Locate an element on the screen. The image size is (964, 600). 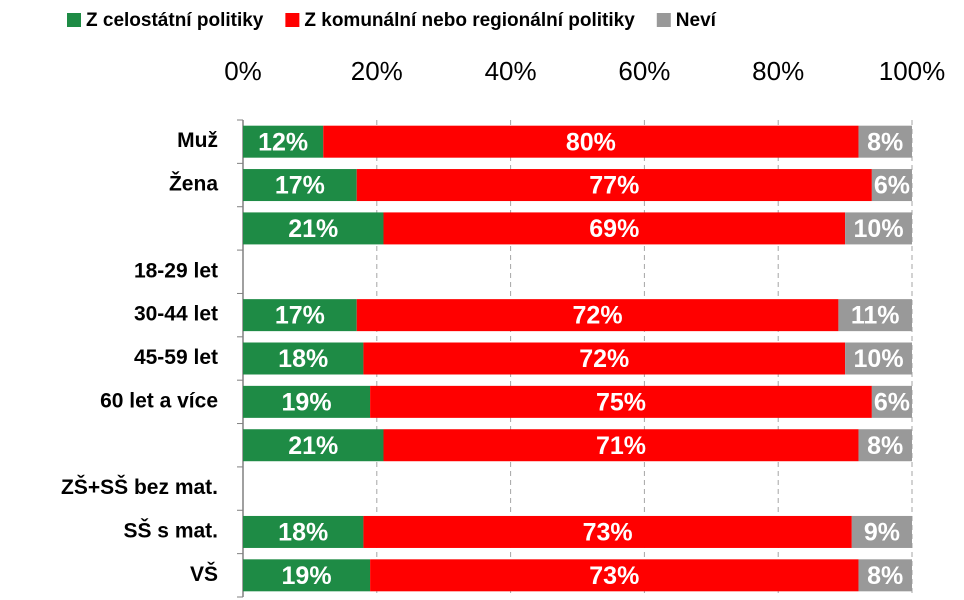
category-label: VŠ is located at coordinates (204, 574).